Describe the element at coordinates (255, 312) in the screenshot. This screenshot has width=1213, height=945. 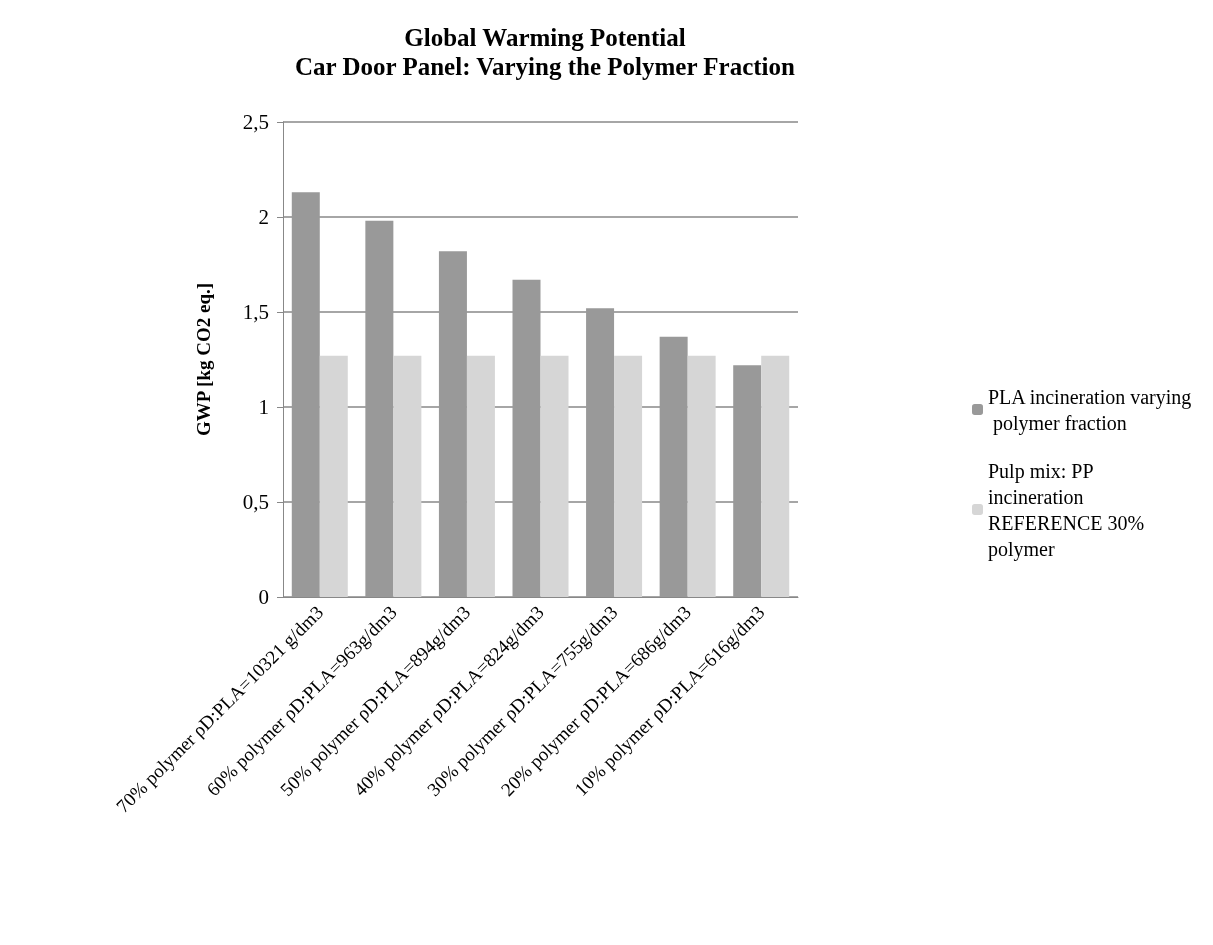
I see `y-tick-label: 1,5` at that location.